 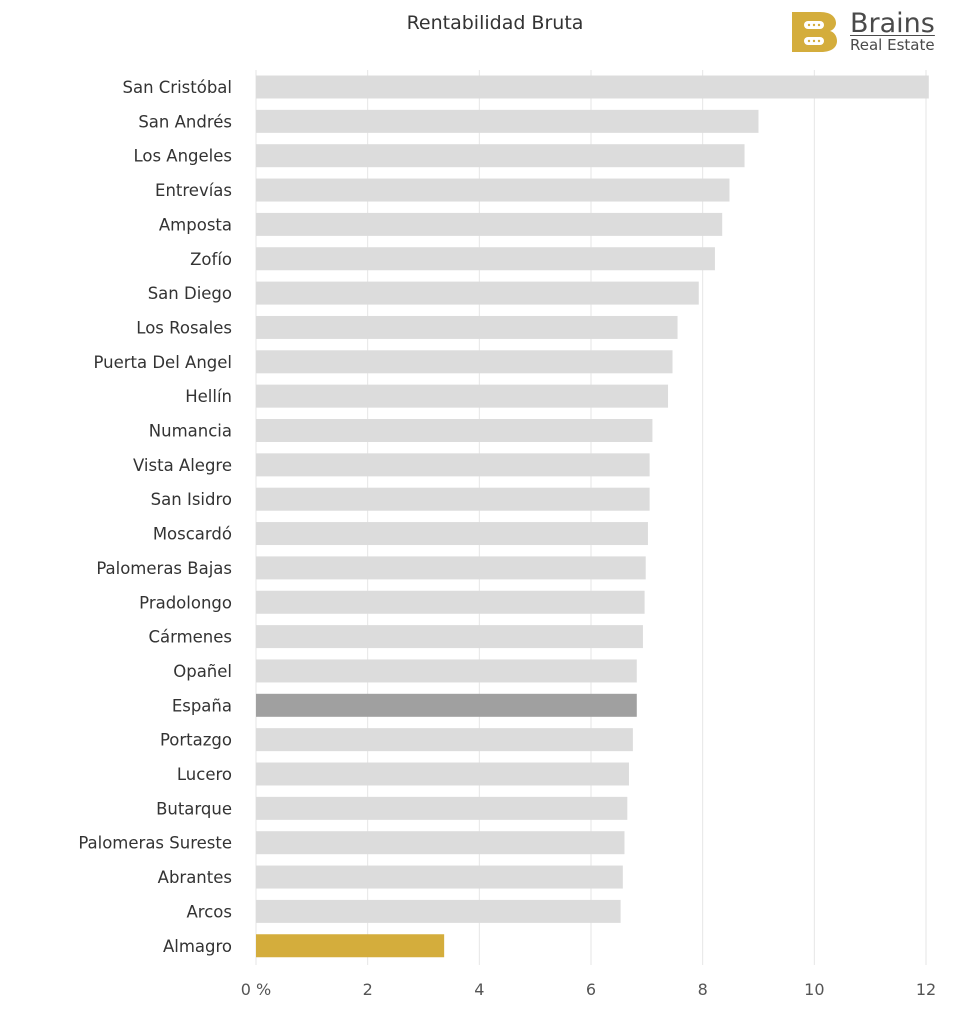 What do you see at coordinates (495, 23) in the screenshot?
I see `chart-title: Rentabilidad Bruta` at bounding box center [495, 23].